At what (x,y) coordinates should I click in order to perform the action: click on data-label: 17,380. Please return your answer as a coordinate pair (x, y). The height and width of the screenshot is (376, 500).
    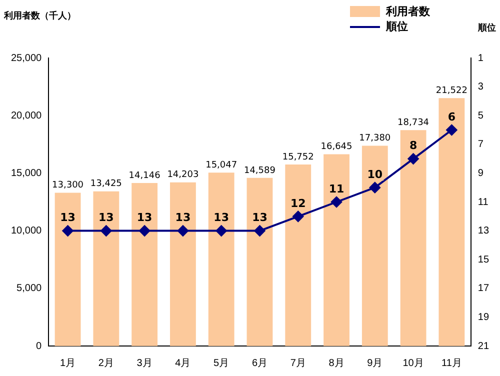
    Looking at the image, I should click on (375, 139).